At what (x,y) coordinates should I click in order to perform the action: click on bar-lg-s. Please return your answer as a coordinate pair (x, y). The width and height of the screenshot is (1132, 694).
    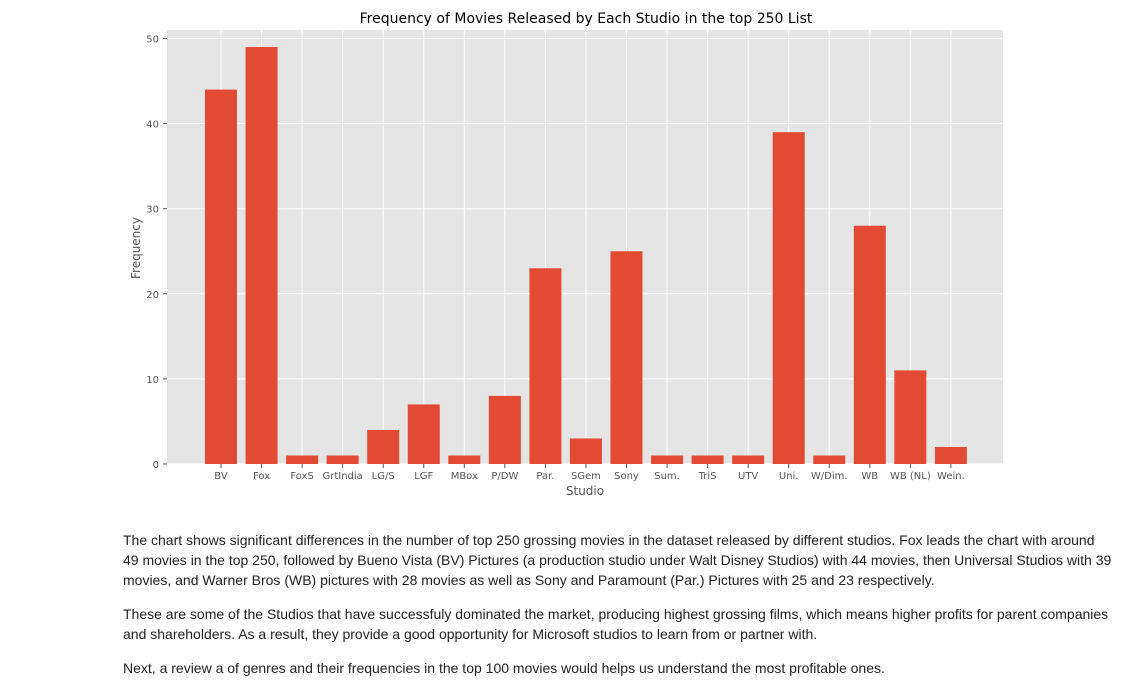
    Looking at the image, I should click on (383, 446).